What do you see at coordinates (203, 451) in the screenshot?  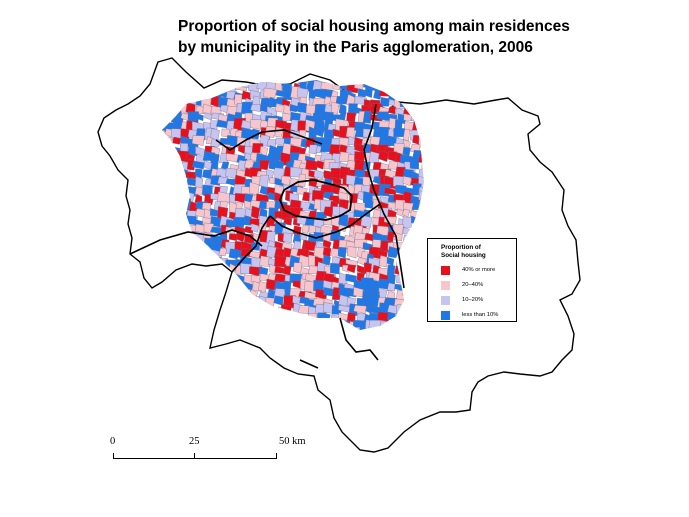 I see `scale-bar: 0 25 50 km` at bounding box center [203, 451].